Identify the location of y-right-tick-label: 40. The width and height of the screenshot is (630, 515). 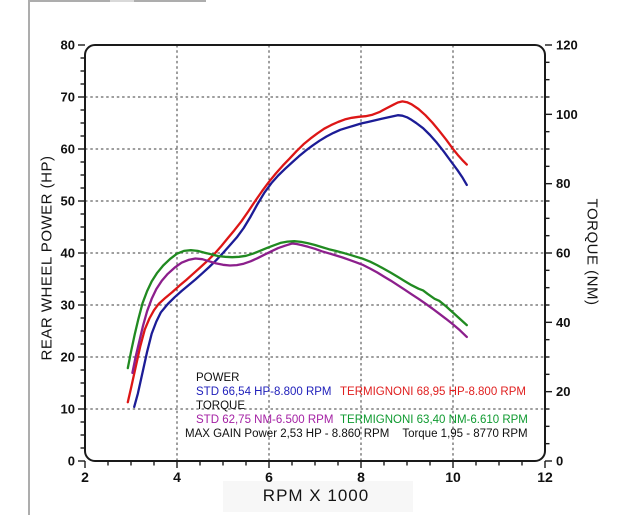
(563, 322).